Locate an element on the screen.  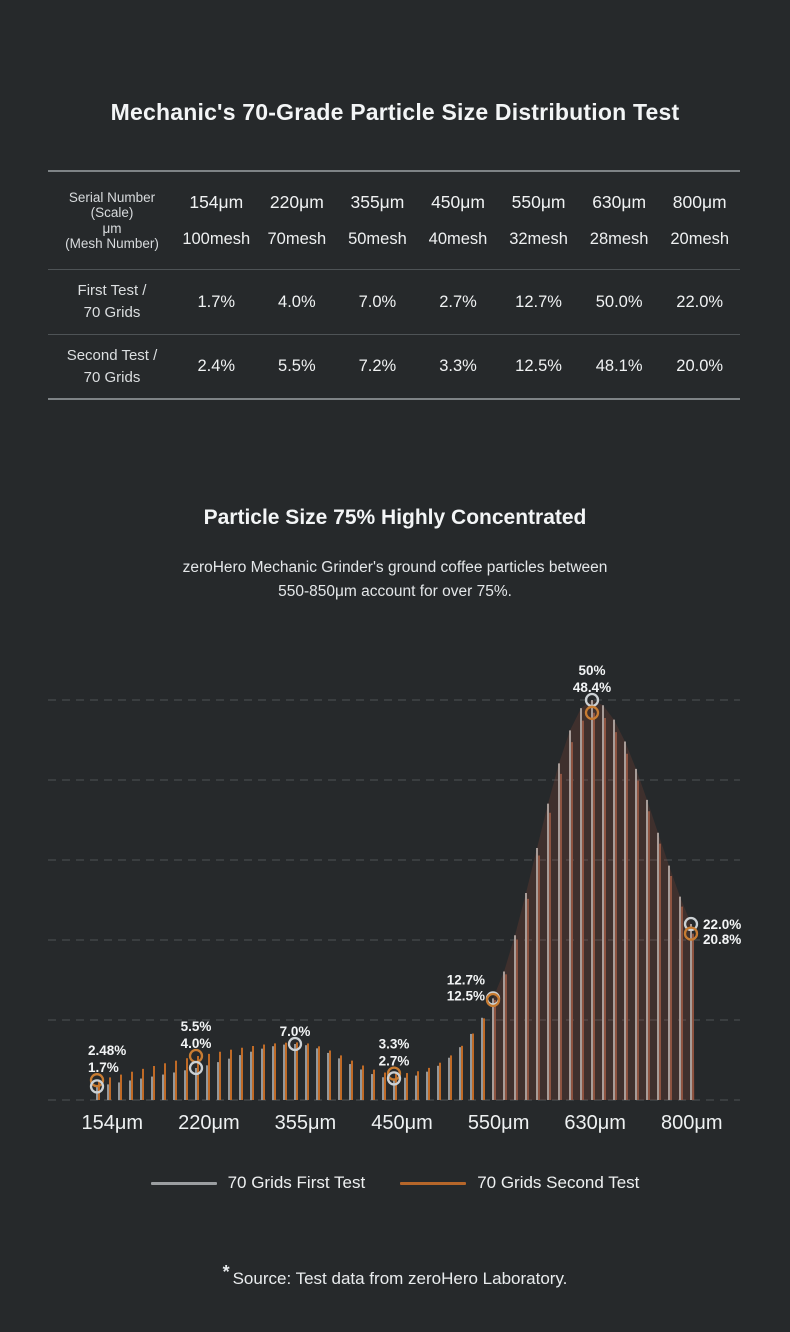
table-header-column: 630μm 28mesh is located at coordinates (619, 220).